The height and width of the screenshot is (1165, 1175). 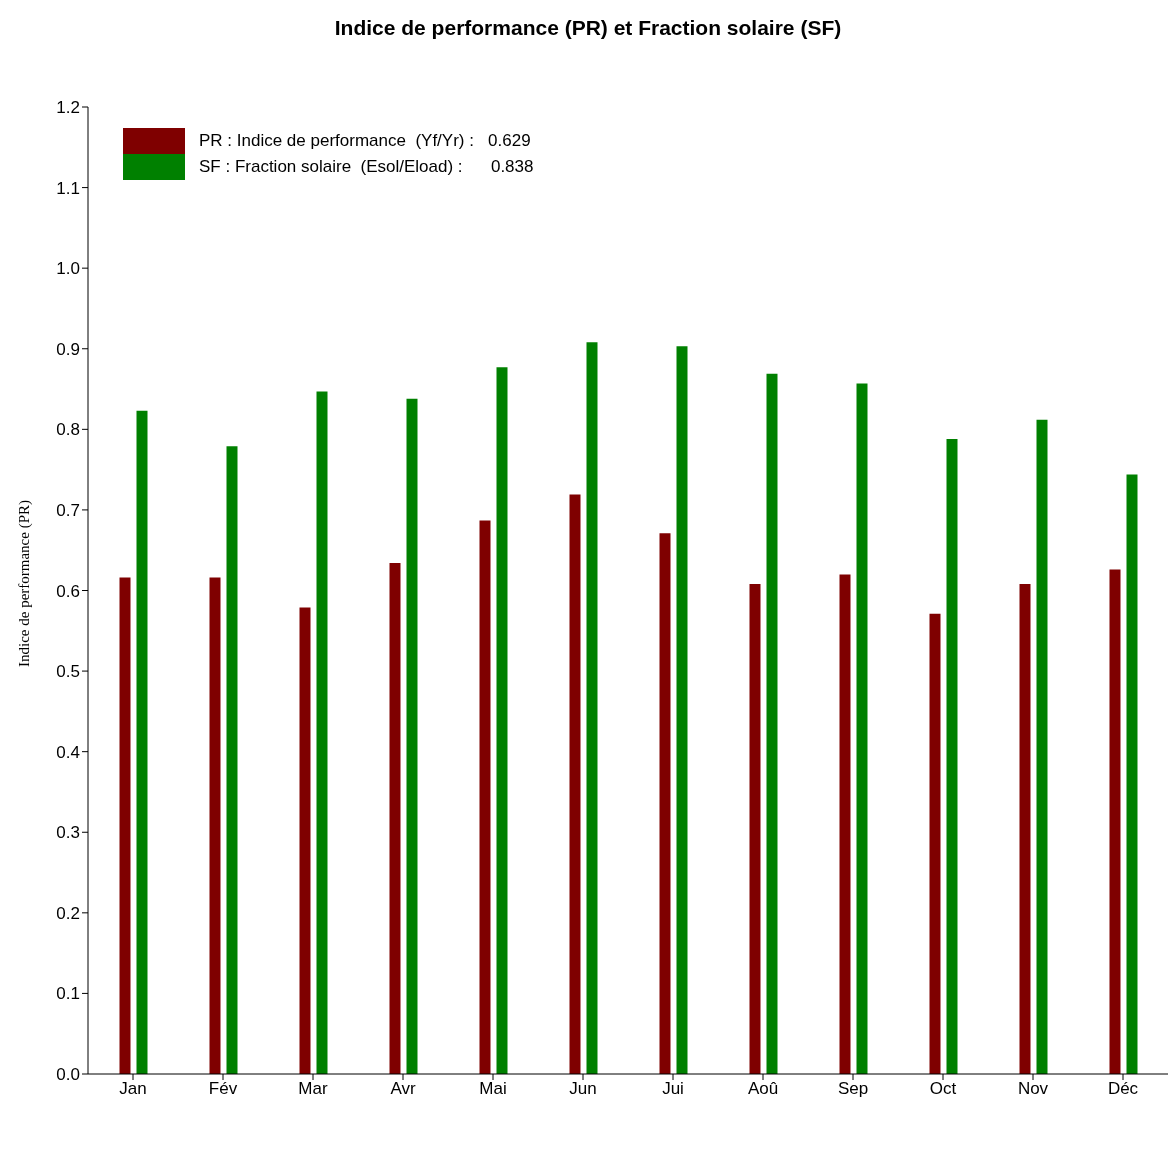 What do you see at coordinates (68, 994) in the screenshot?
I see `y-tick-label: 0.1` at bounding box center [68, 994].